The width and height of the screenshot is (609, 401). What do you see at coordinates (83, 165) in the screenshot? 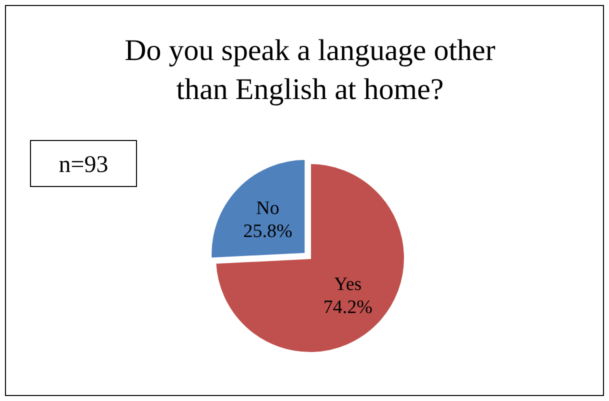
I see `text: n=93` at bounding box center [83, 165].